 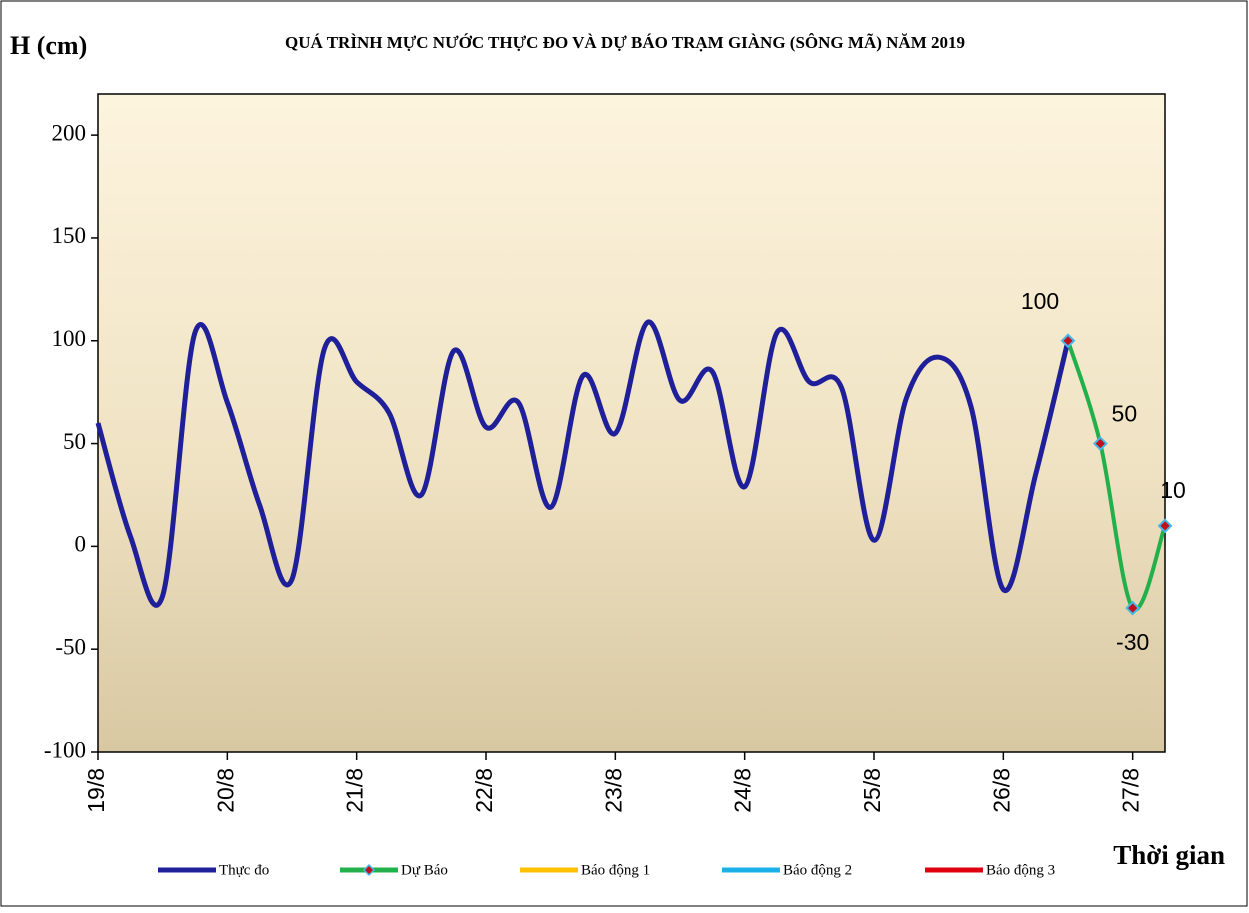 What do you see at coordinates (1125, 414) in the screenshot?
I see `data-label: 50` at bounding box center [1125, 414].